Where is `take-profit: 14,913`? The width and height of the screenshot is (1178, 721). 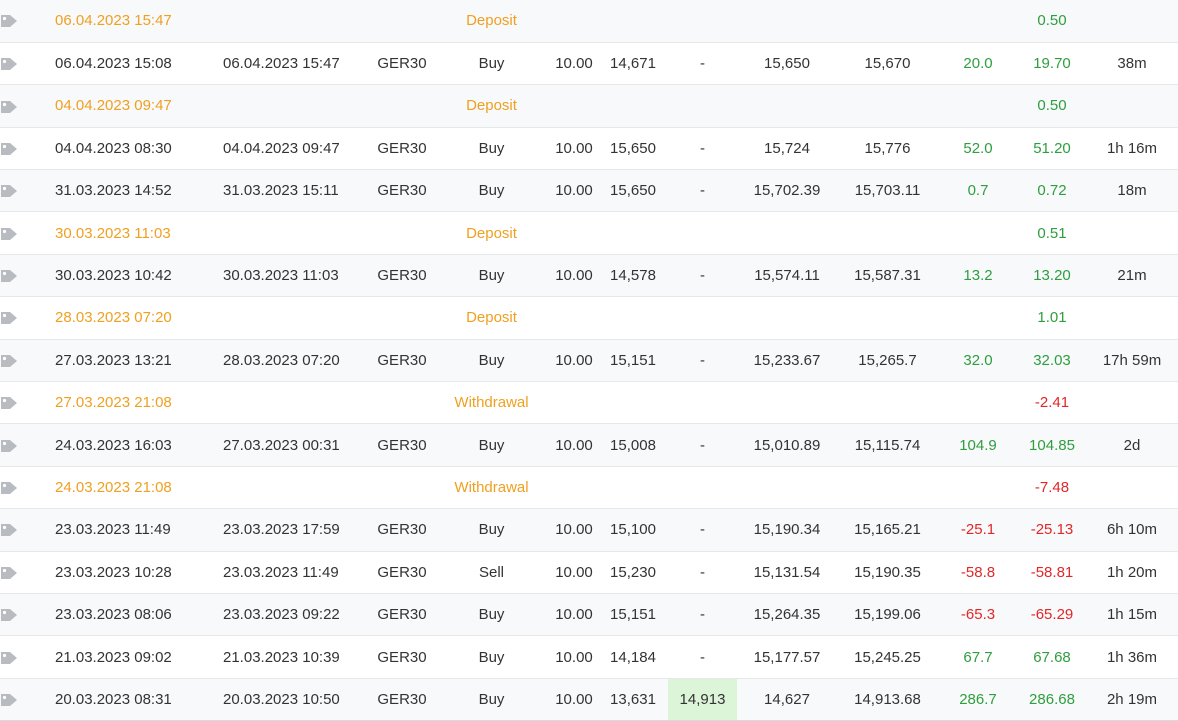 take-profit: 14,913 is located at coordinates (702, 699).